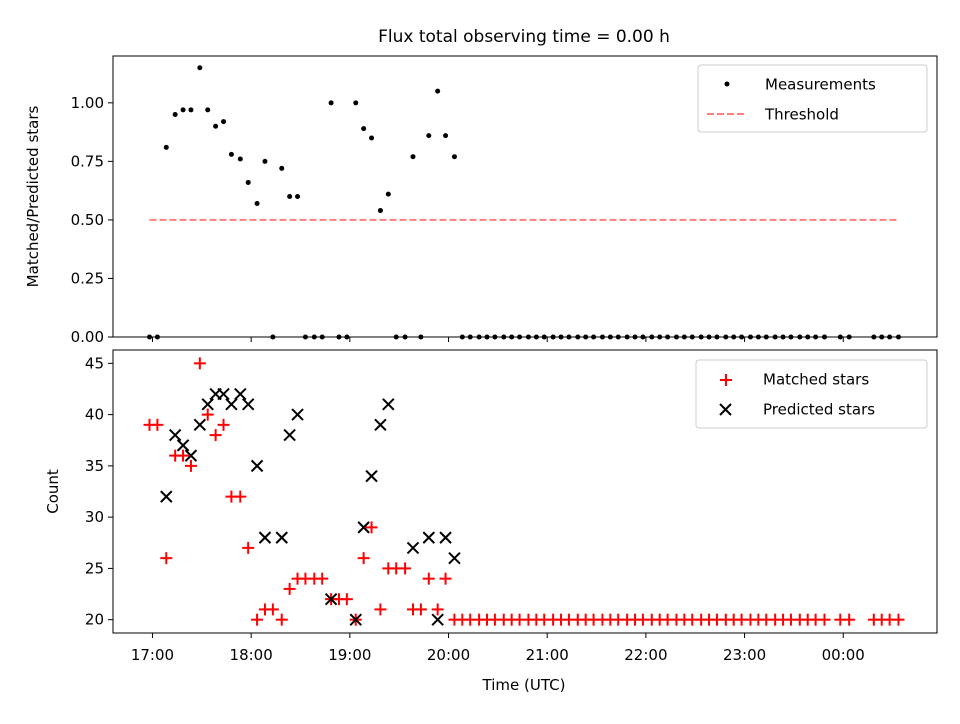 Image resolution: width=960 pixels, height=724 pixels. I want to click on x-tick-label: 21:00, so click(547, 655).